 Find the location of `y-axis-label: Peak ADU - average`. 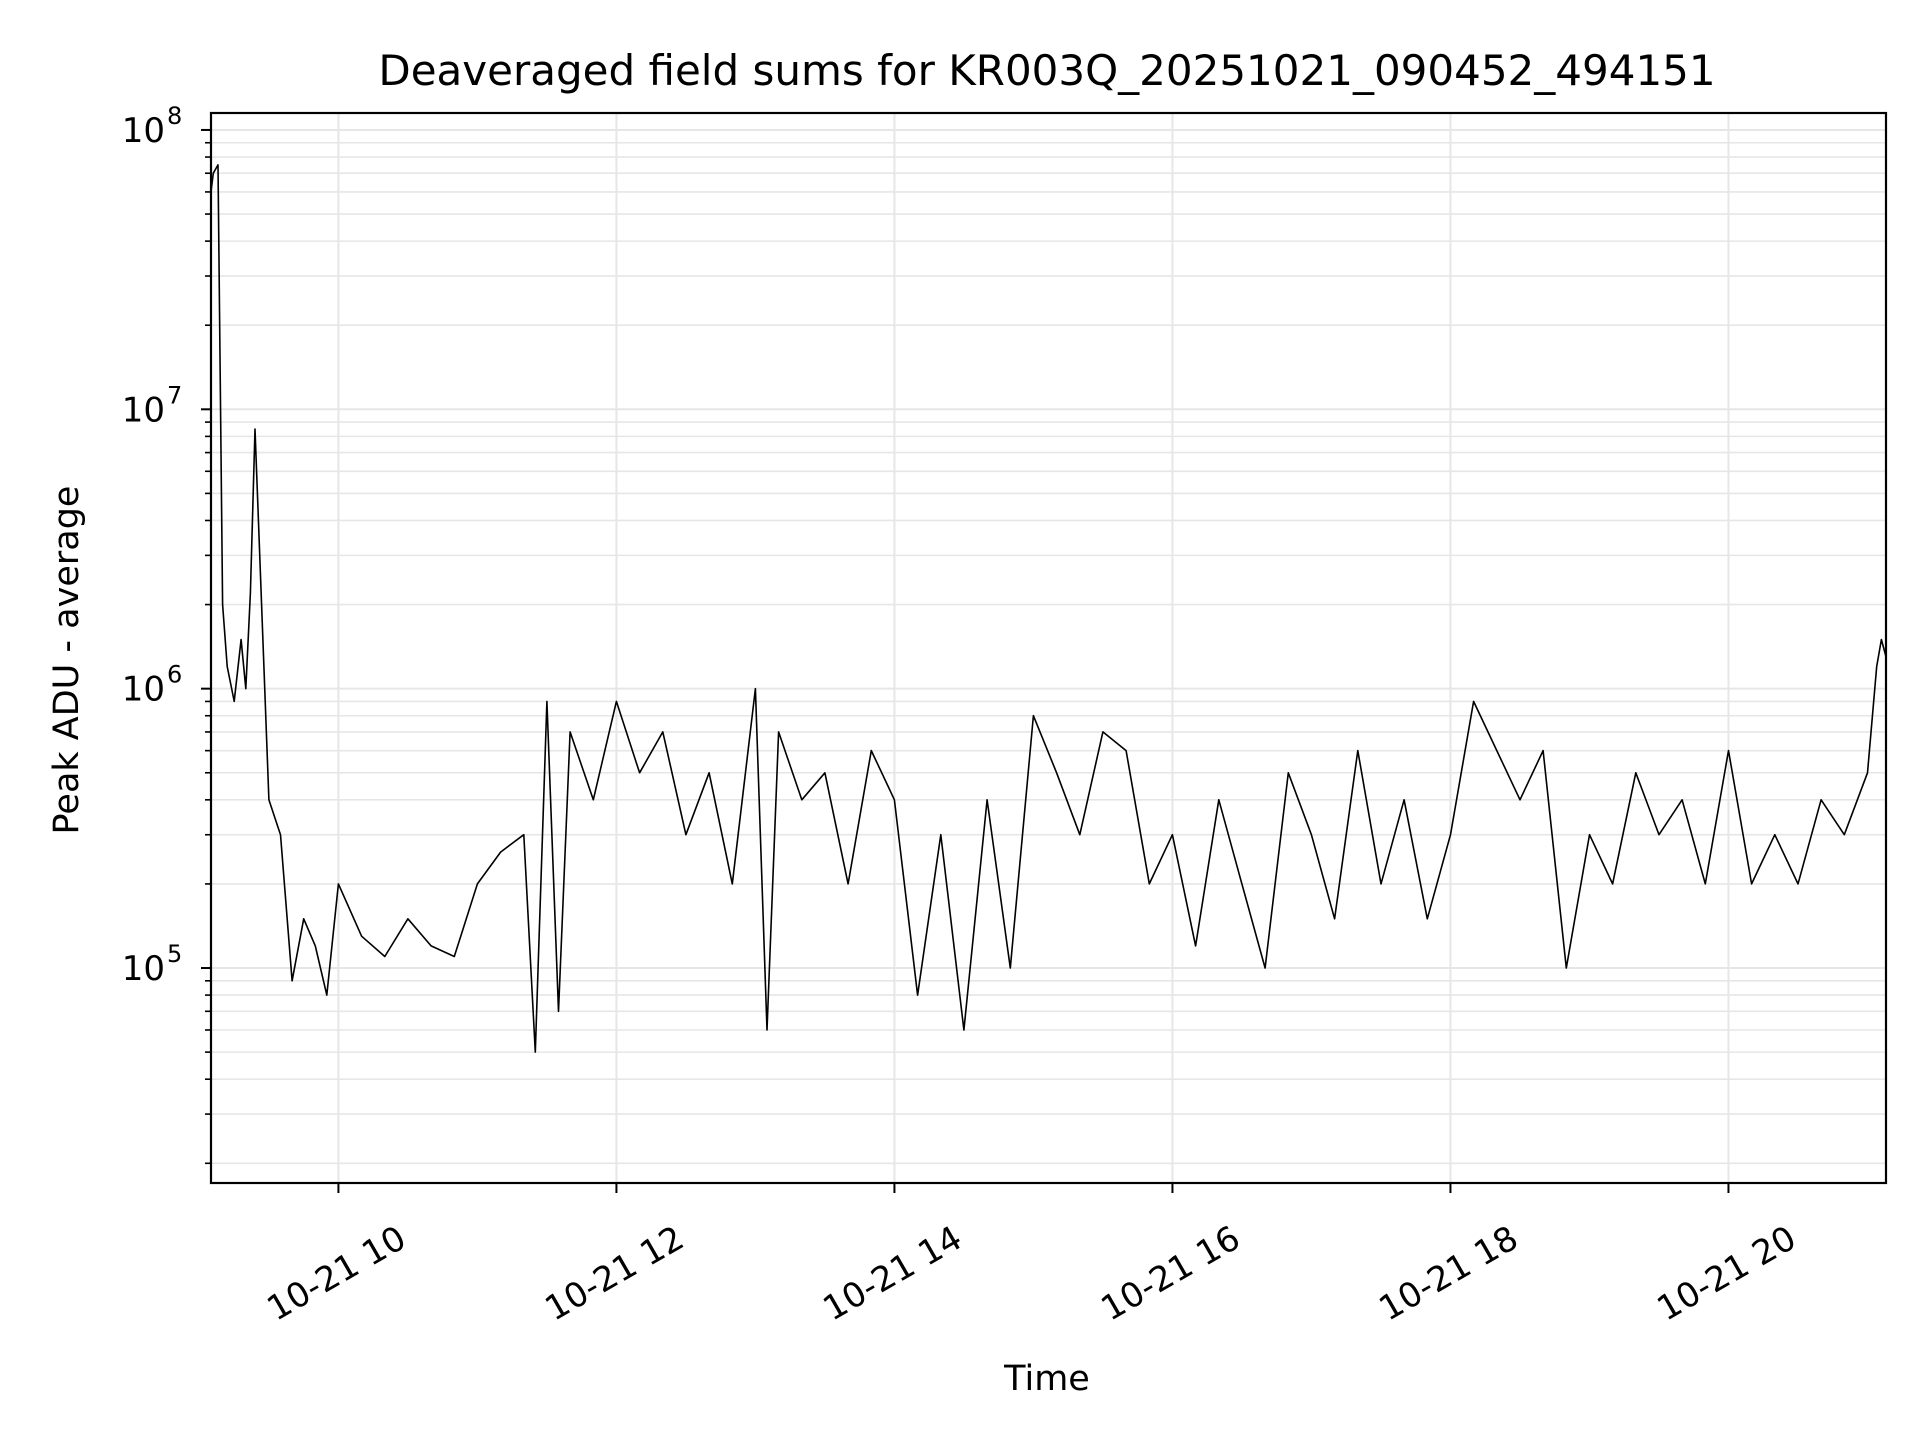

y-axis-label: Peak ADU - average is located at coordinates (67, 660).